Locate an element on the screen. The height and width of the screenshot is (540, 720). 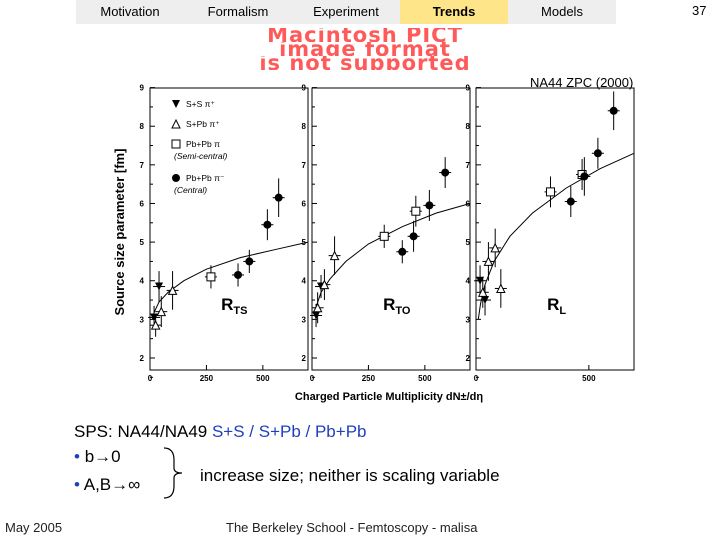
panel-1: 2 3 4 5 6 7 8 9 0 250 500 RTS is located at coordinates (224, 233).